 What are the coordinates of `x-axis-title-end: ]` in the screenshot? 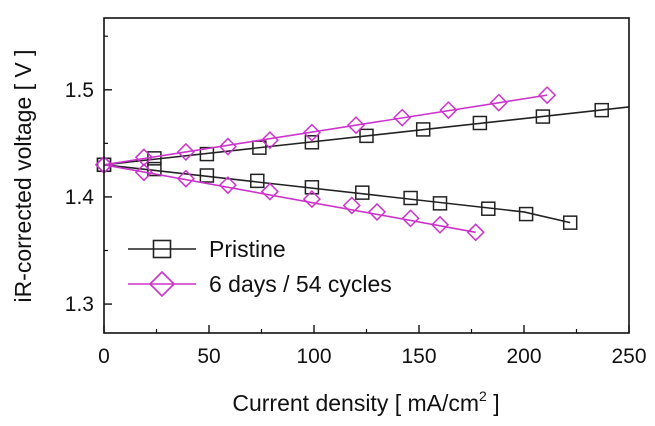 It's located at (493, 403).